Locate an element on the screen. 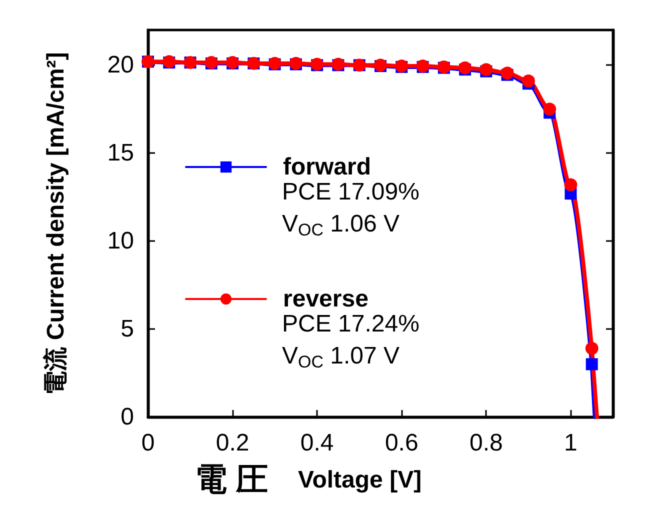 This screenshot has height=525, width=646. x-tick-label: 0 is located at coordinates (148, 443).